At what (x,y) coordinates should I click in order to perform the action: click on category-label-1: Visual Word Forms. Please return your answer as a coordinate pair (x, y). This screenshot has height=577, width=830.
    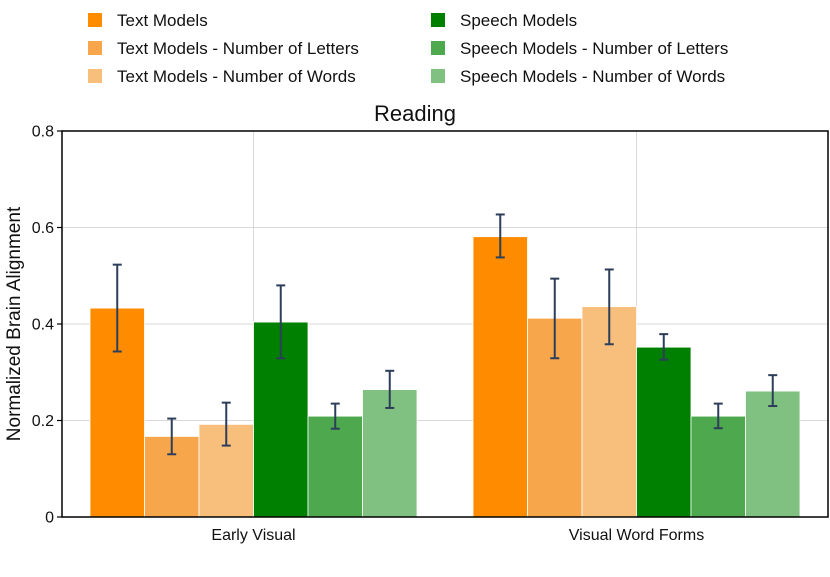
    Looking at the image, I should click on (636, 535).